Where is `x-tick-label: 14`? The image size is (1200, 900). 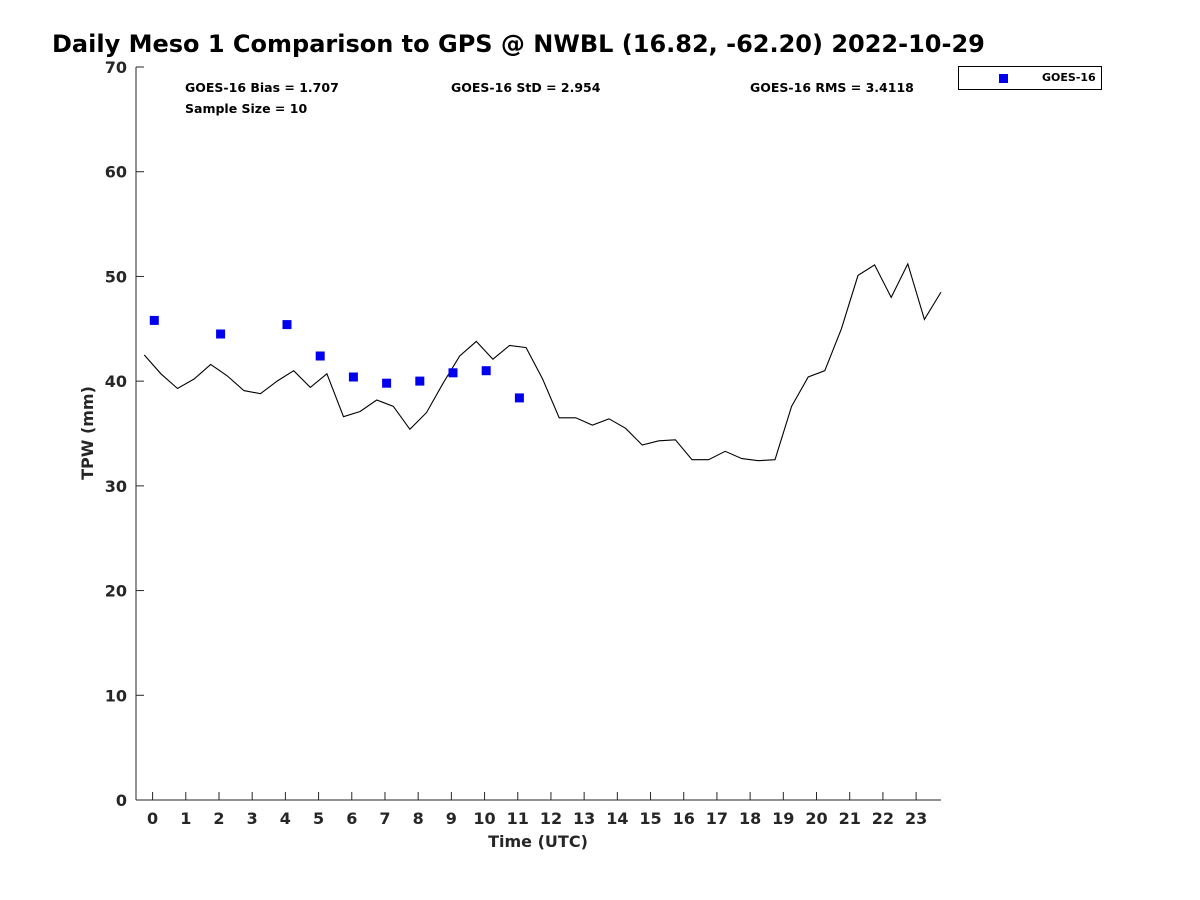 x-tick-label: 14 is located at coordinates (617, 818).